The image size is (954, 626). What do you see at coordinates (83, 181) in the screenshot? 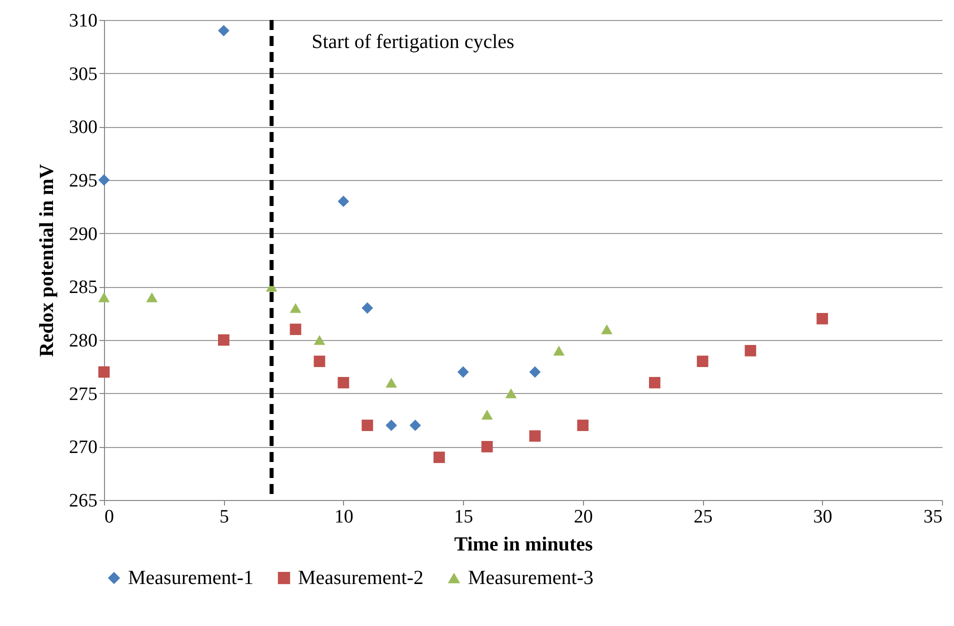
I see `y-tick-label: 295` at bounding box center [83, 181].